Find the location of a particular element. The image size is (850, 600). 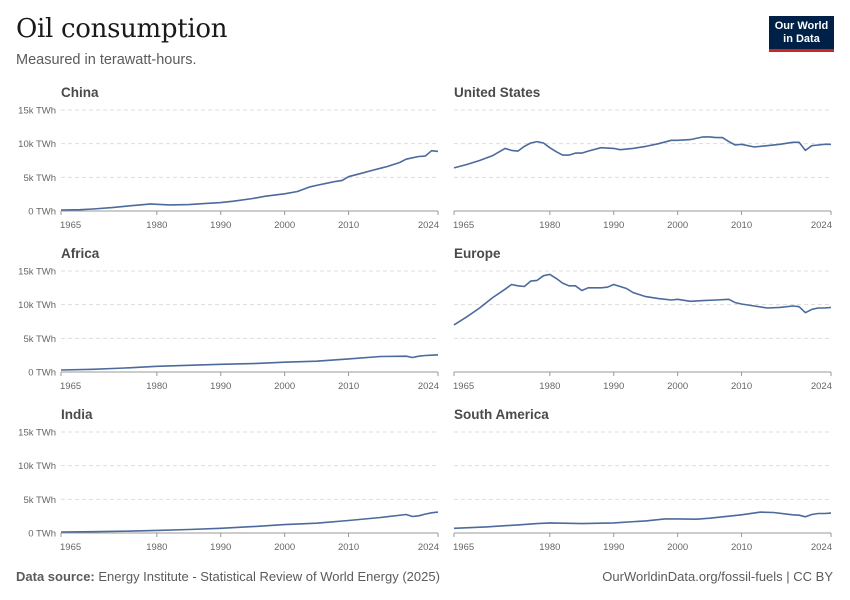

data-source-label: Data source: is located at coordinates (55, 576).